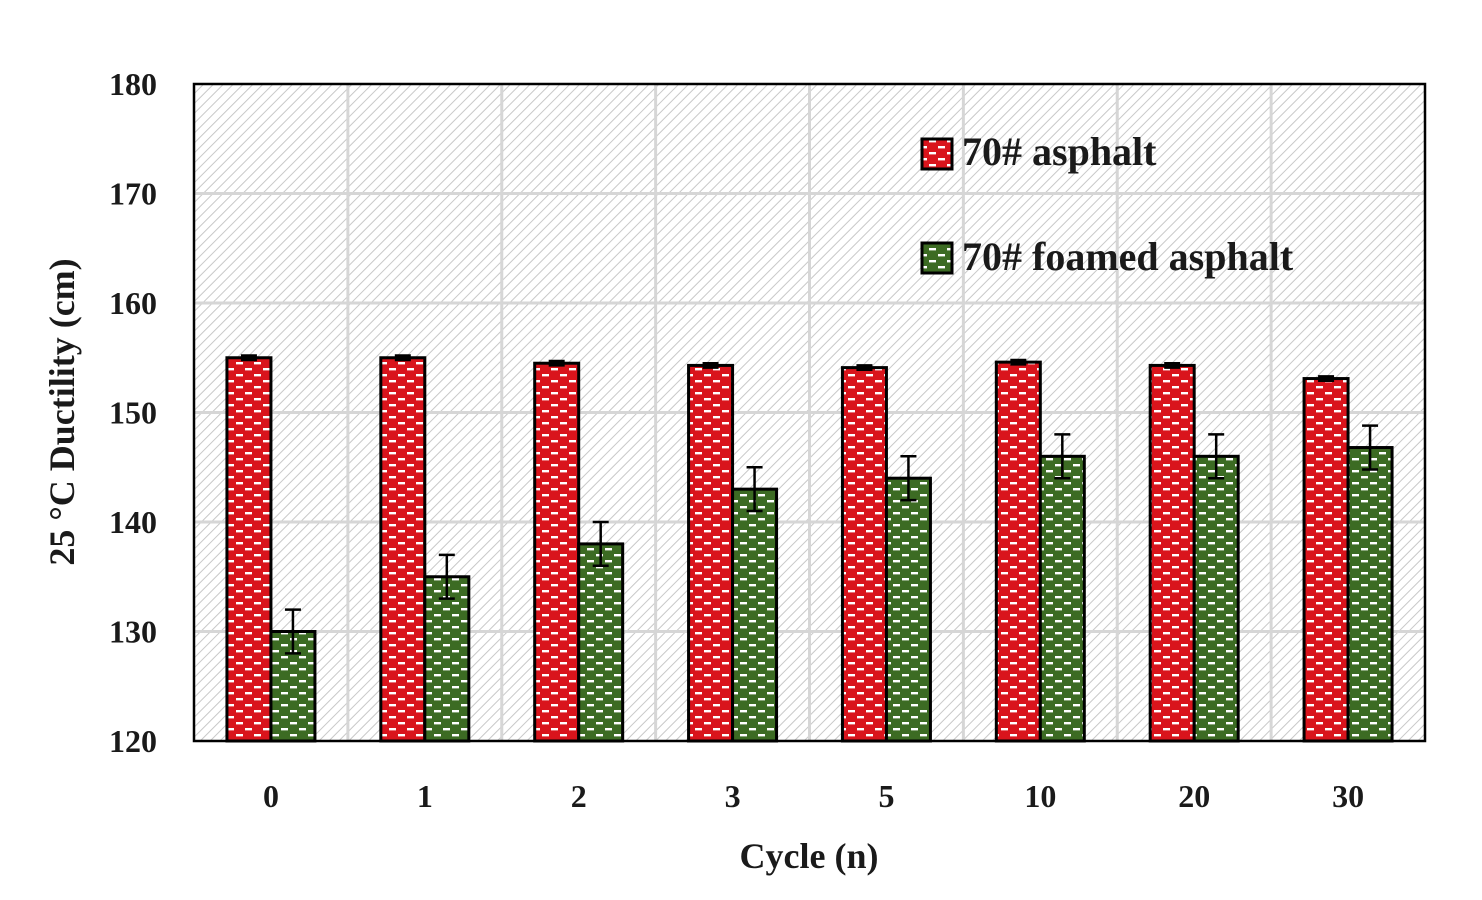 The width and height of the screenshot is (1482, 900). I want to click on legend-label-asphalt: 70# asphalt, so click(1059, 151).